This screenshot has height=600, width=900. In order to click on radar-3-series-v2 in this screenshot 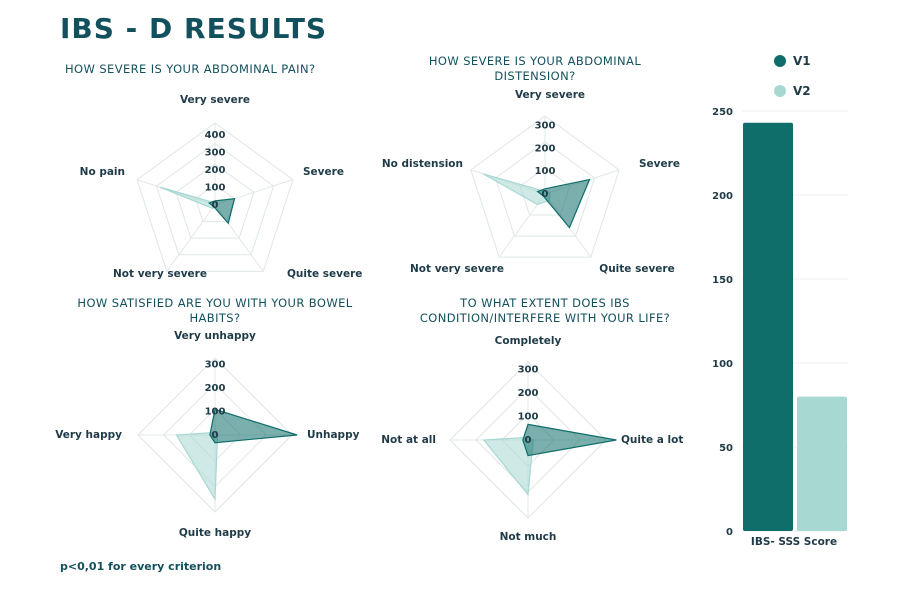, I will do `click(197, 466)`.